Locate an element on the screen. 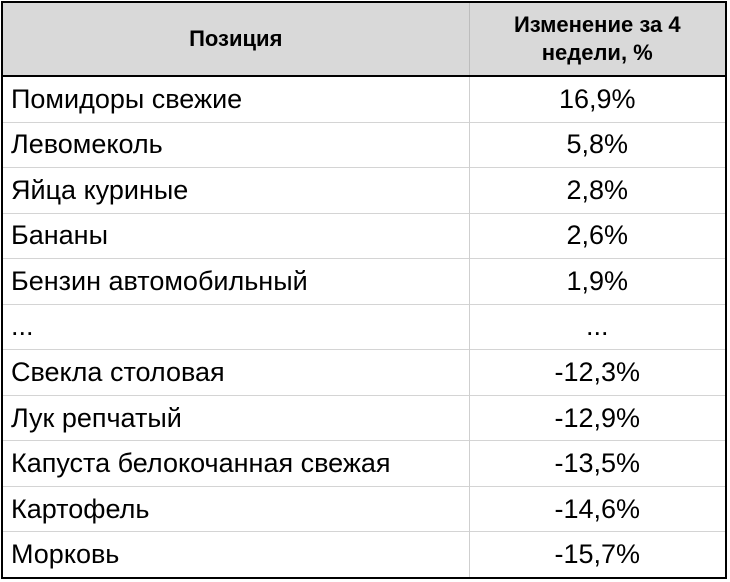 This screenshot has height=582, width=730. row-item: Левомеколь is located at coordinates (236, 144).